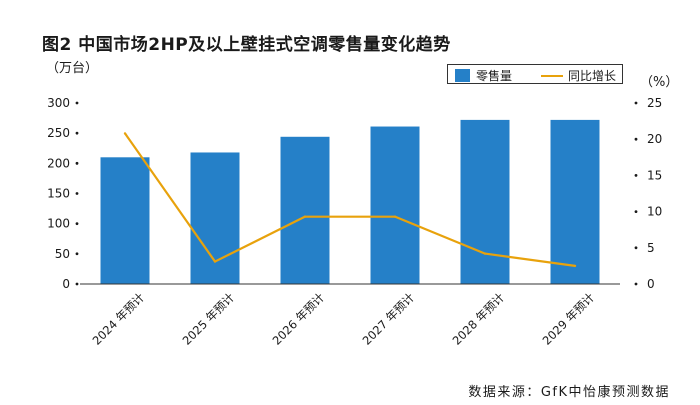 The image size is (700, 405). Describe the element at coordinates (494, 76) in the screenshot. I see `legend-bar-label: 零售量` at that location.